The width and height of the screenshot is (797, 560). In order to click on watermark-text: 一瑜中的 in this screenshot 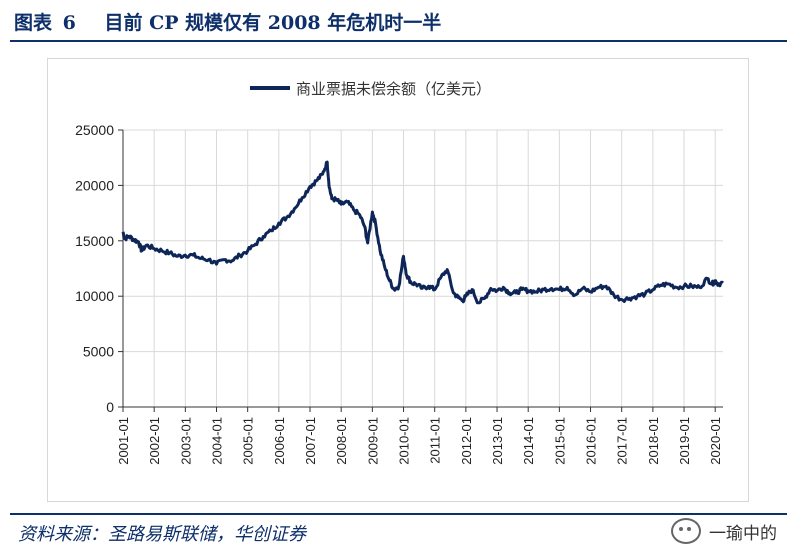, I will do `click(743, 533)`.